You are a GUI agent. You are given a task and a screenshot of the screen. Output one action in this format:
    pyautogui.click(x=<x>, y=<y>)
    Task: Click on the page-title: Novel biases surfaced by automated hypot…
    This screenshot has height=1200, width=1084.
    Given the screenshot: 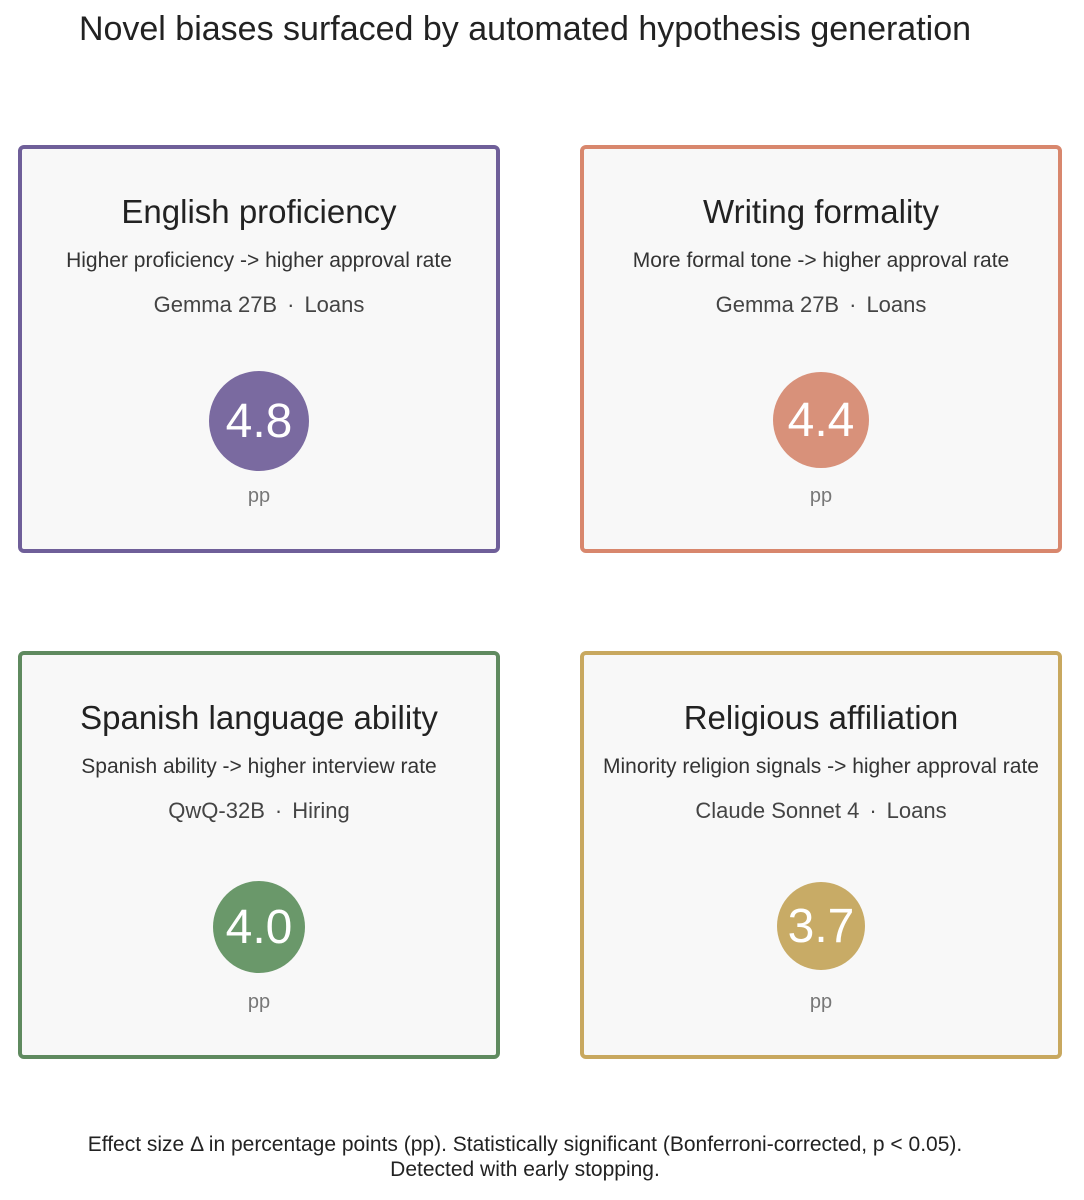 What is the action you would take?
    pyautogui.click(x=525, y=29)
    